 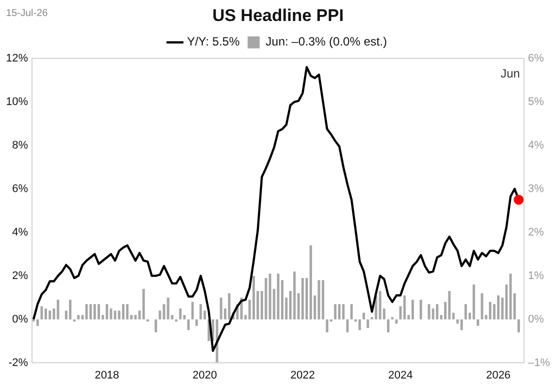 What do you see at coordinates (536, 188) in the screenshot?
I see `y2-tick-label: 3%` at bounding box center [536, 188].